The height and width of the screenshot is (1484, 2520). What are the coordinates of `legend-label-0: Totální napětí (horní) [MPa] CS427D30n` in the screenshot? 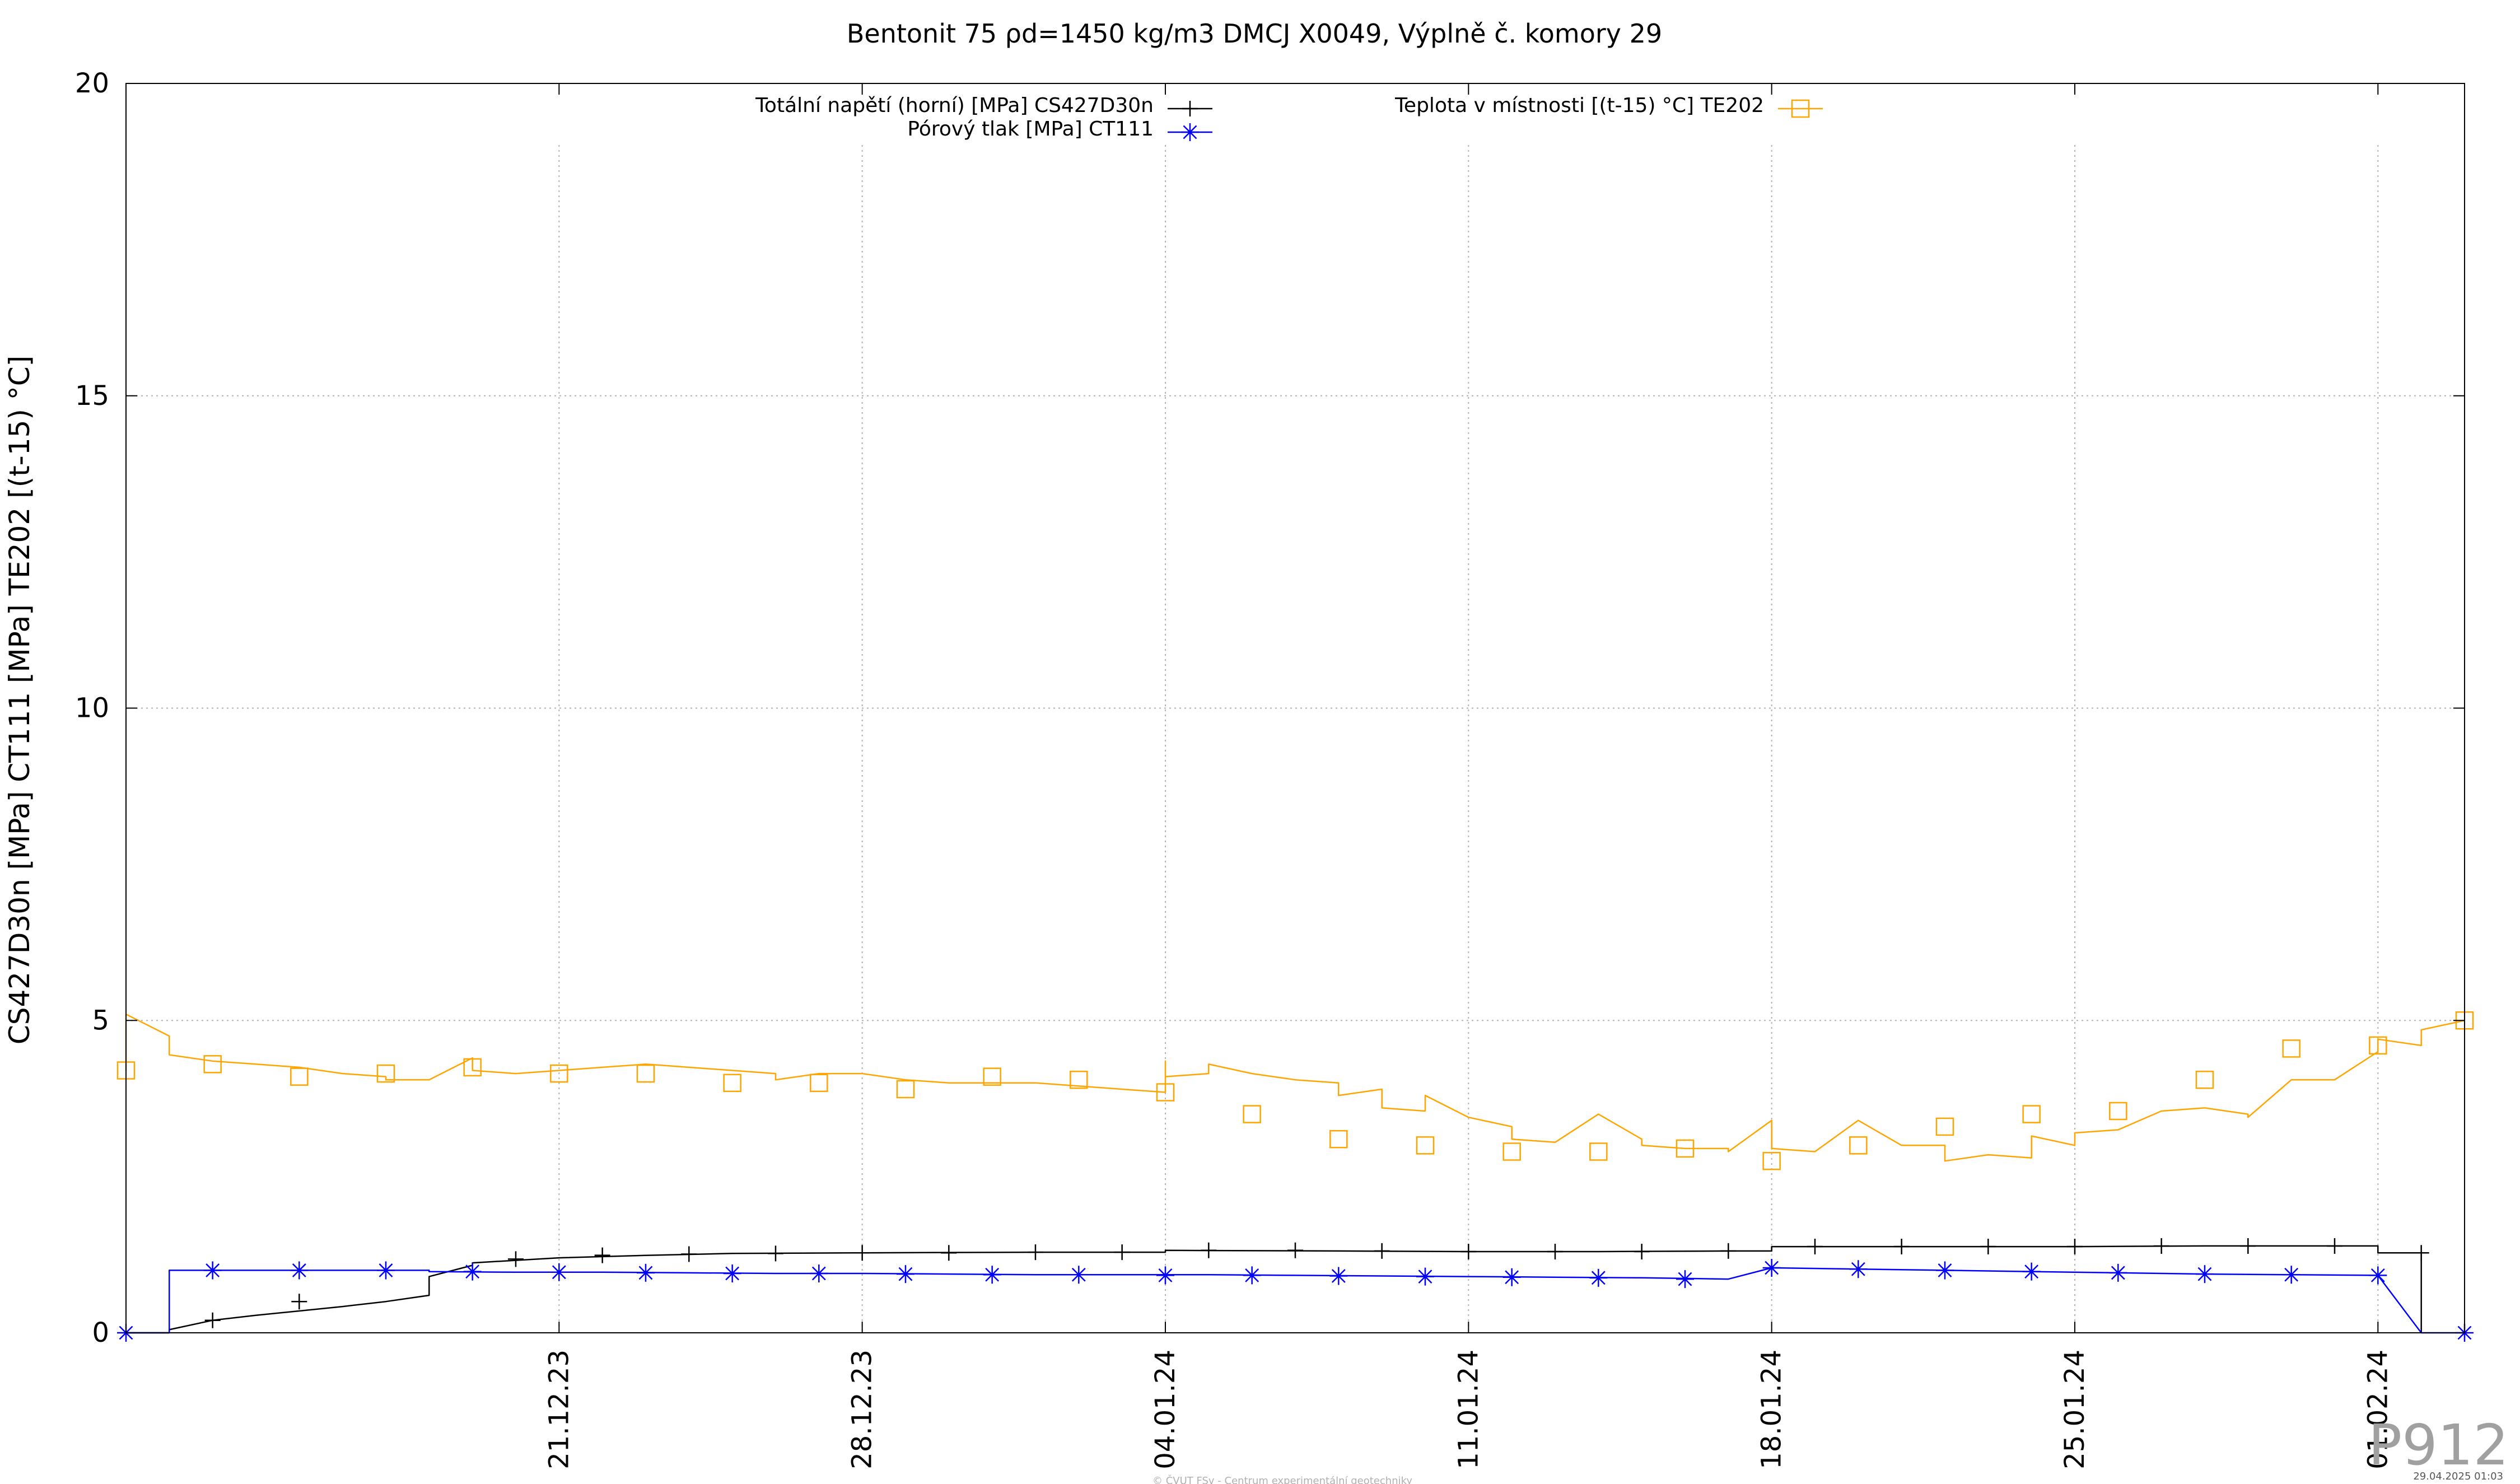 It's located at (955, 106).